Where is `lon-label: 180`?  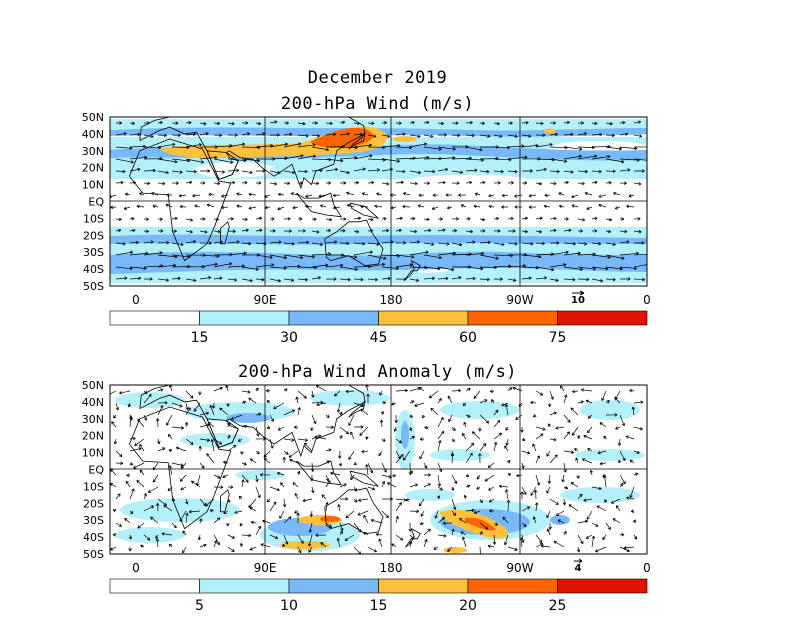 lon-label: 180 is located at coordinates (391, 300).